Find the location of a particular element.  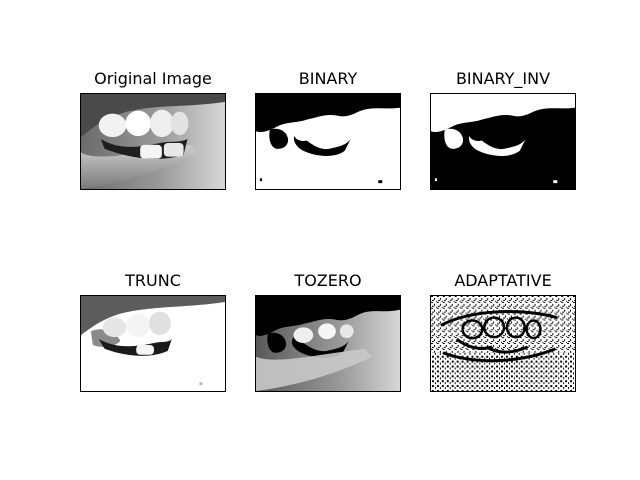

panel-tozero: TOZERO is located at coordinates (328, 332).